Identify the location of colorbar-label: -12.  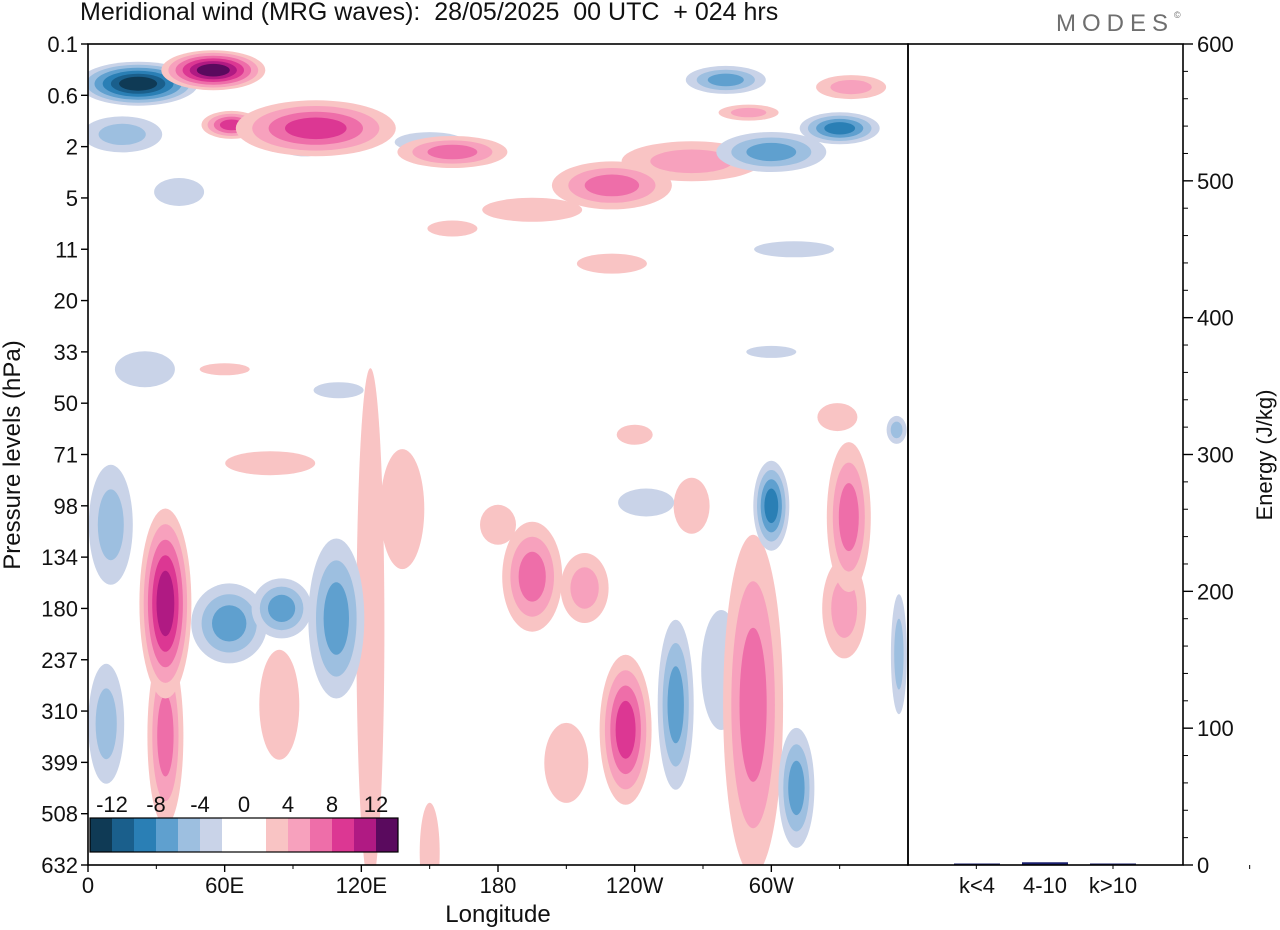
(112, 804).